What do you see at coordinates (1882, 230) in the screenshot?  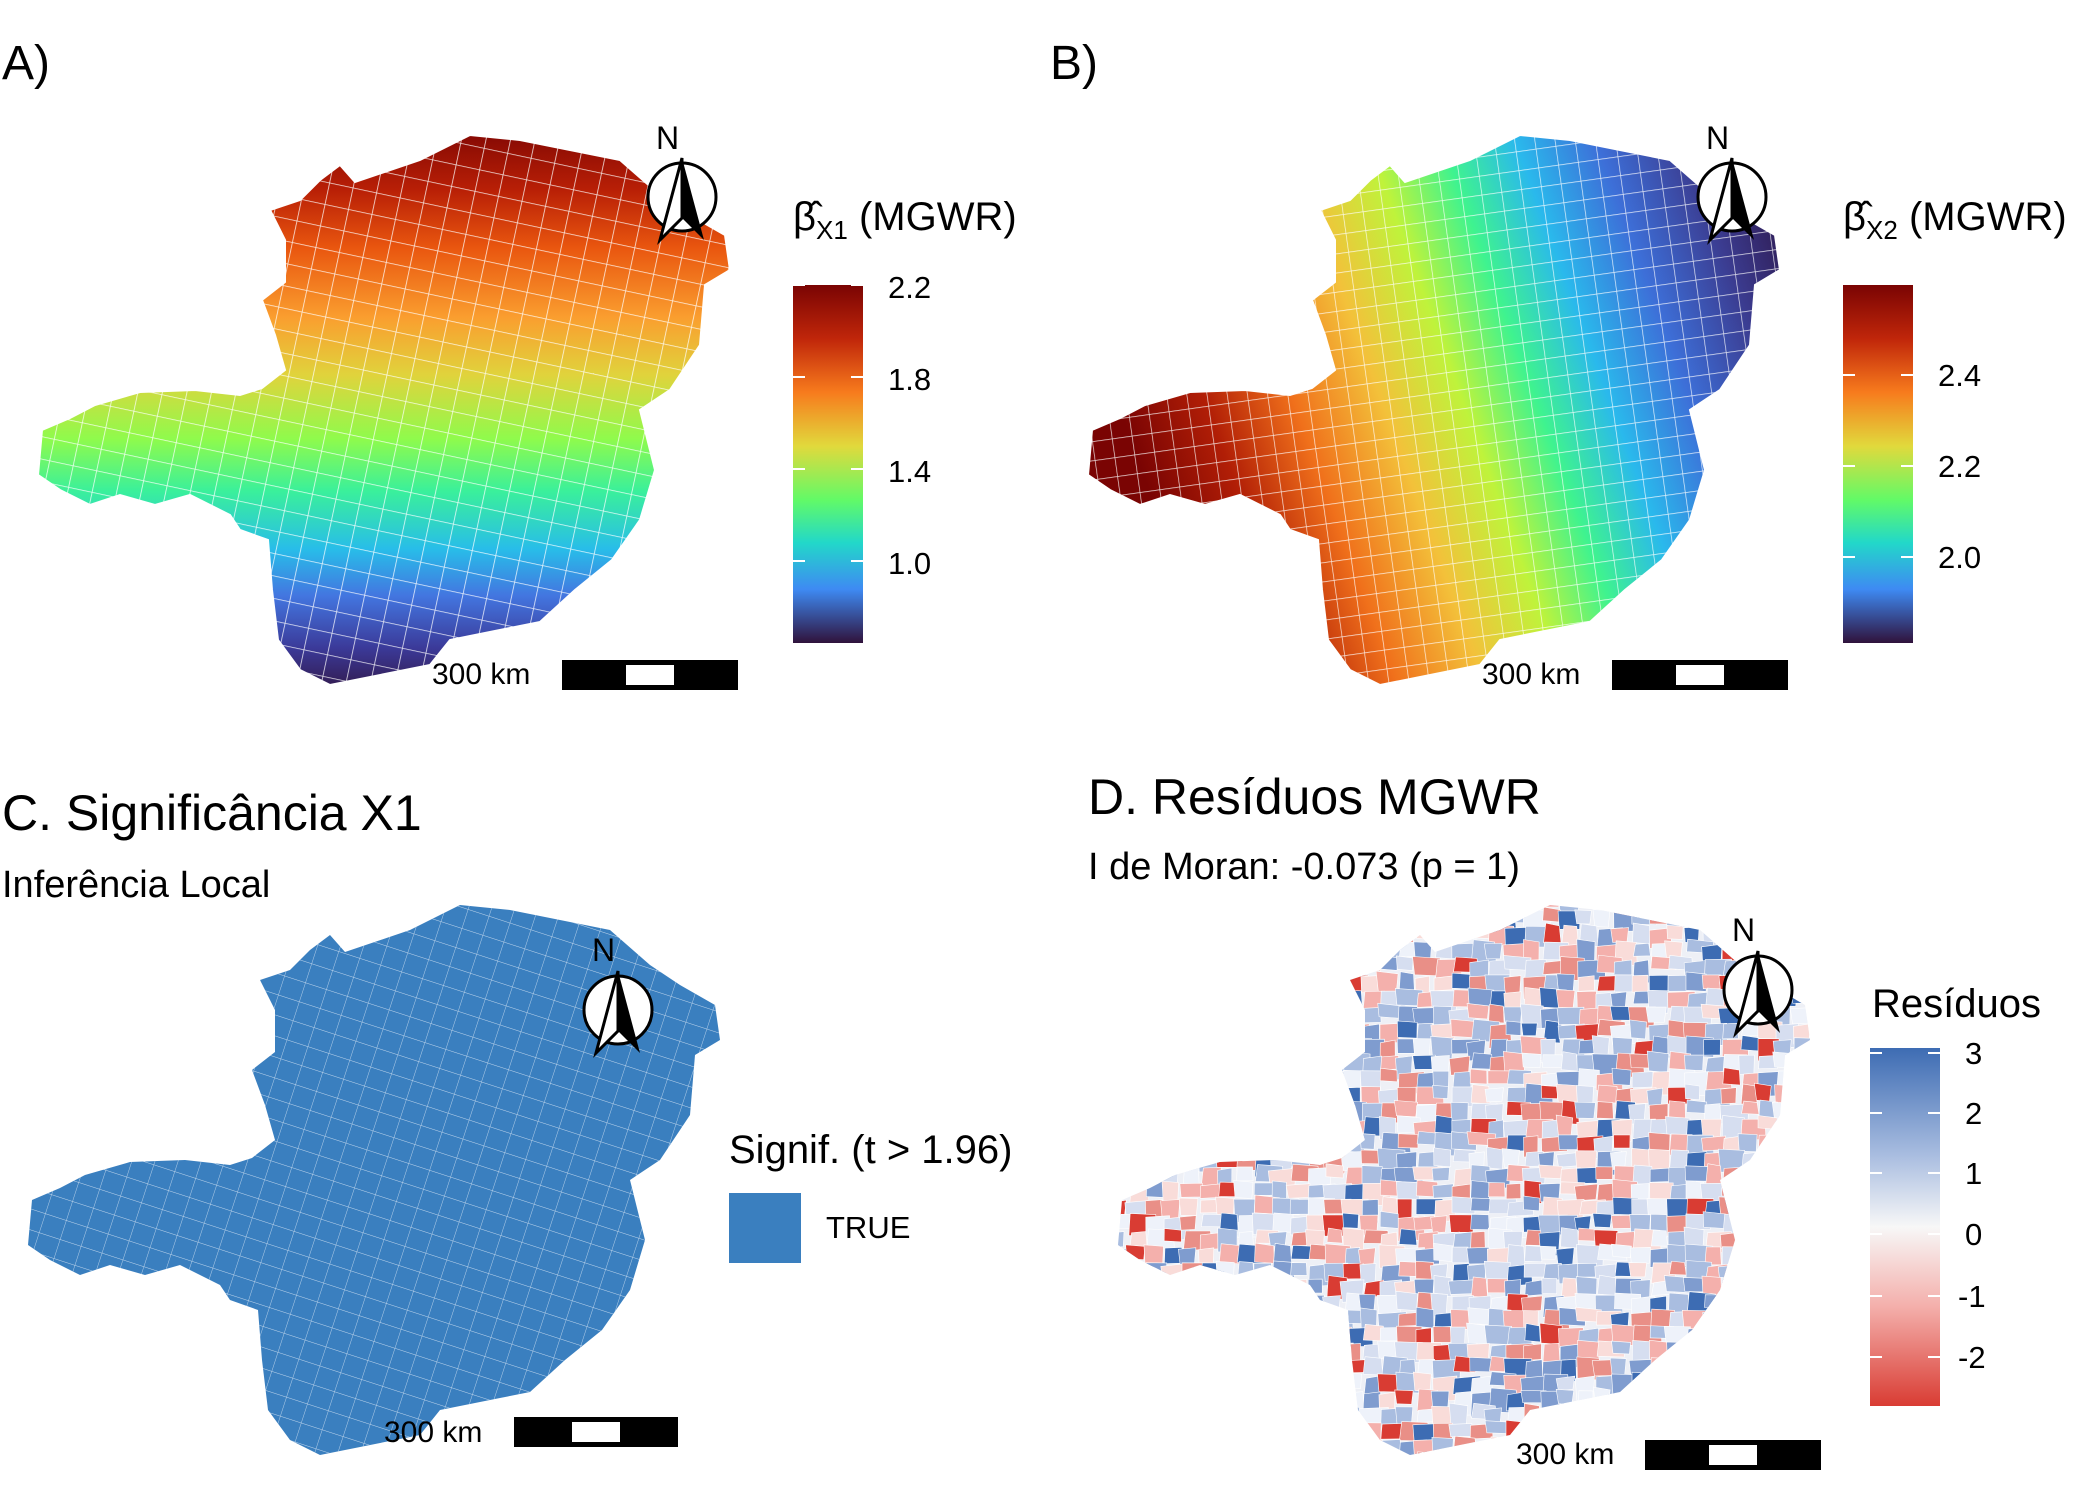 I see `panel-b-legend-sub: X2` at bounding box center [1882, 230].